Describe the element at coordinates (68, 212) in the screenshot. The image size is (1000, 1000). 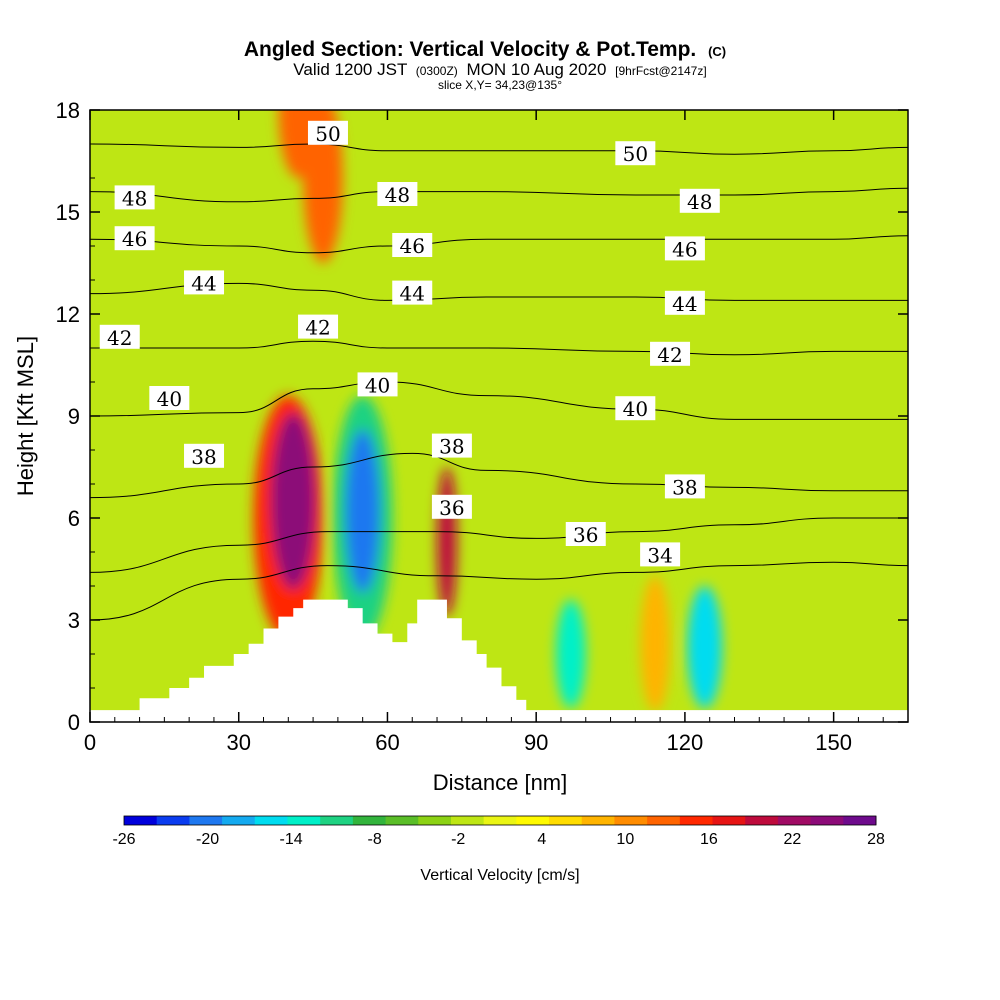
I see `y-tick-label: 15` at that location.